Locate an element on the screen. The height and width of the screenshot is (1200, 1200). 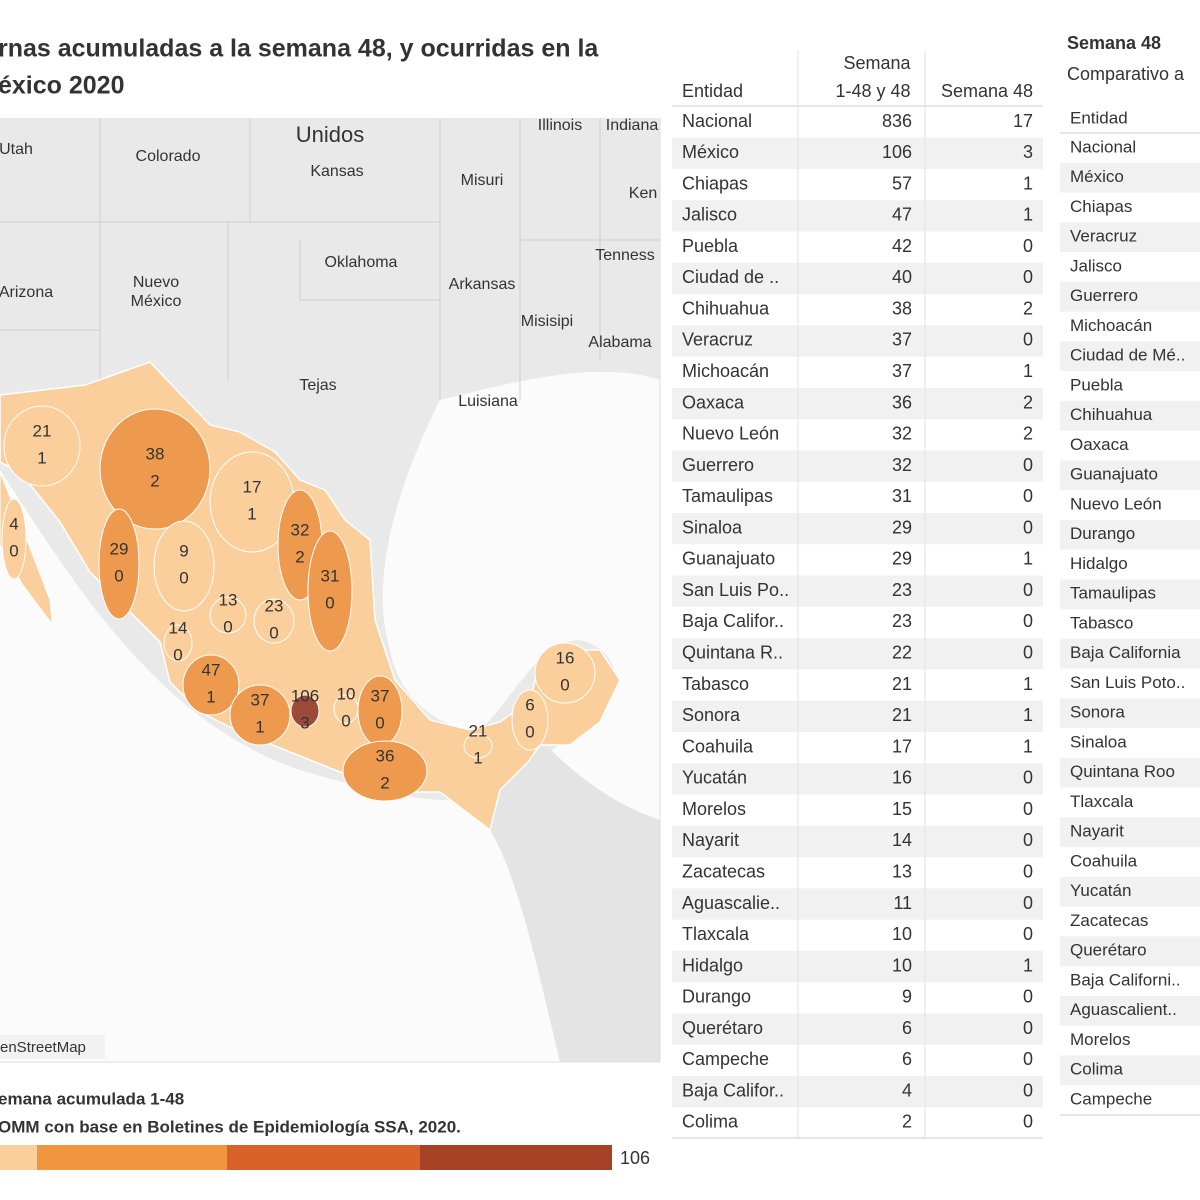
row-entity: Tlaxcala is located at coordinates (716, 934).